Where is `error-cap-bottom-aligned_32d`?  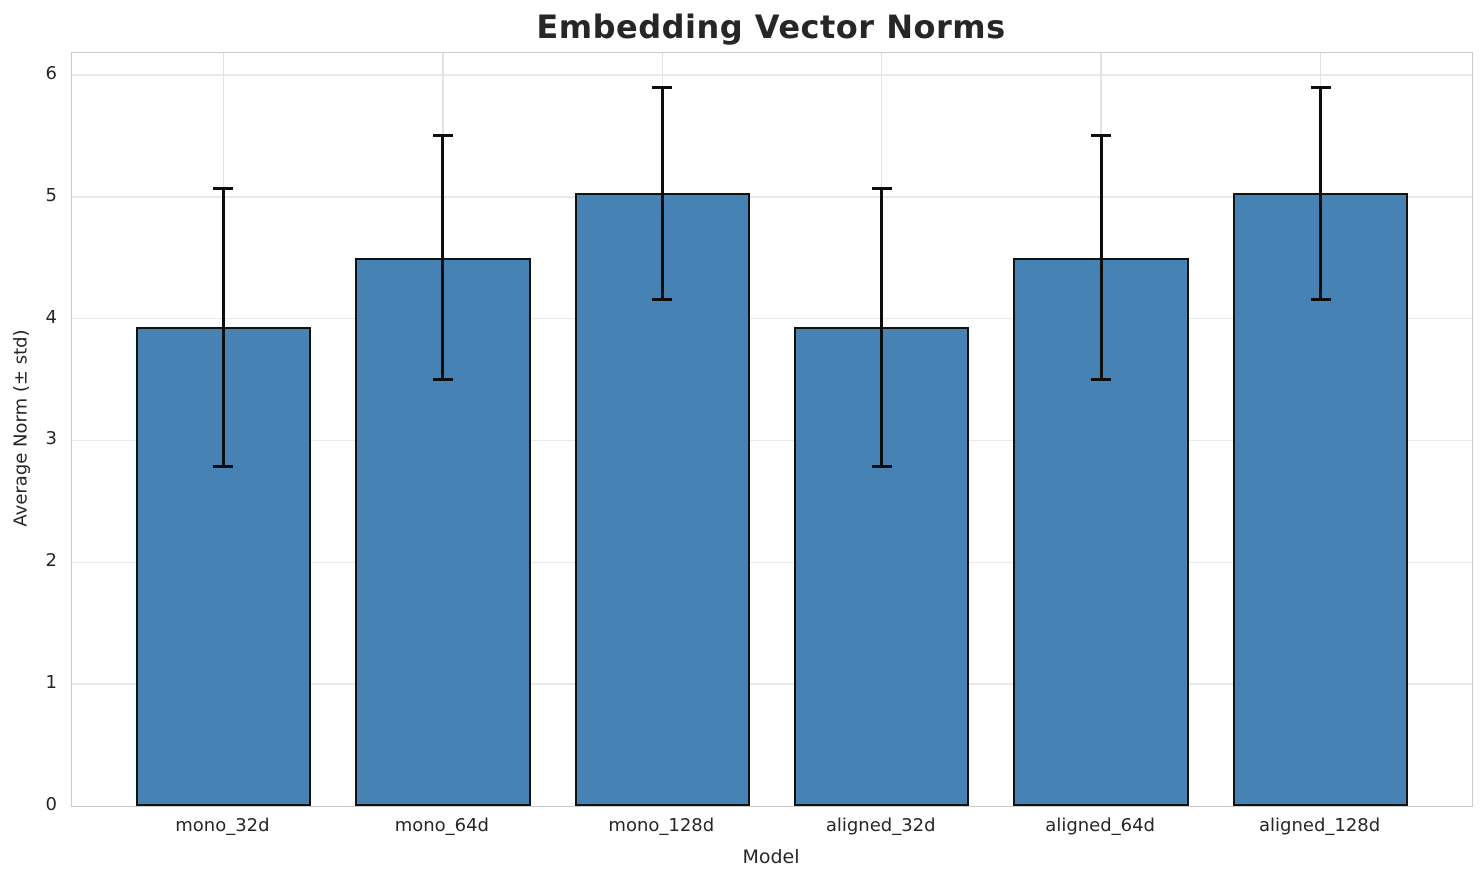
error-cap-bottom-aligned_32d is located at coordinates (881, 466).